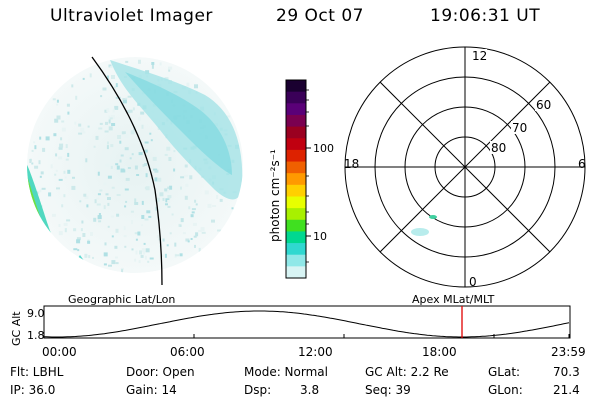 The height and width of the screenshot is (400, 600). Describe the element at coordinates (16, 328) in the screenshot. I see `orbit-ylabel: GC Alt` at that location.